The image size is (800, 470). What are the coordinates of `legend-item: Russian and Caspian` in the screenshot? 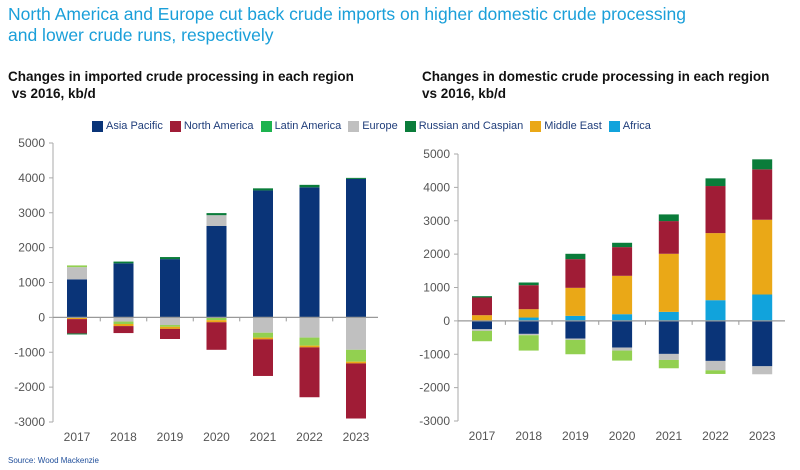 It's located at (464, 126).